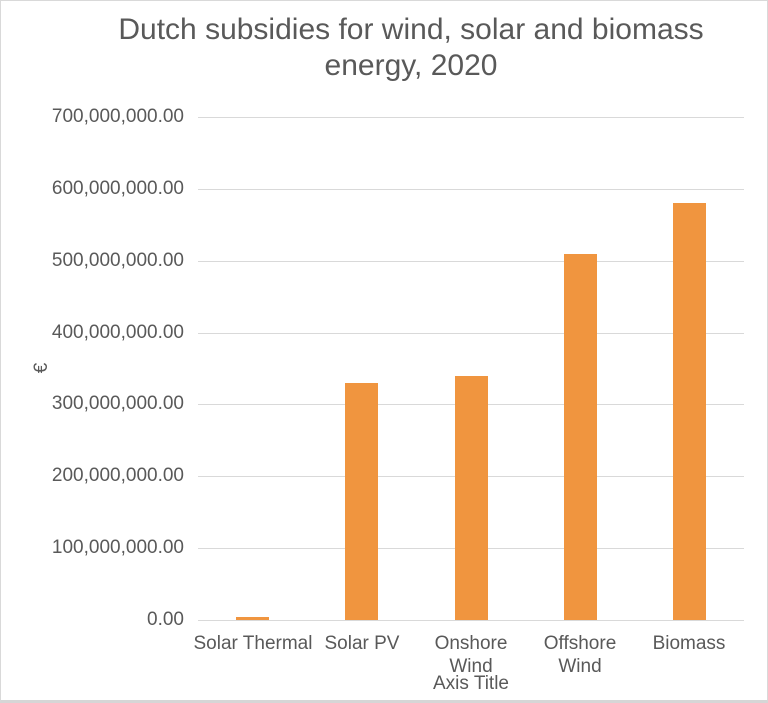  What do you see at coordinates (580, 643) in the screenshot?
I see `x-category-label-line: Offshore` at bounding box center [580, 643].